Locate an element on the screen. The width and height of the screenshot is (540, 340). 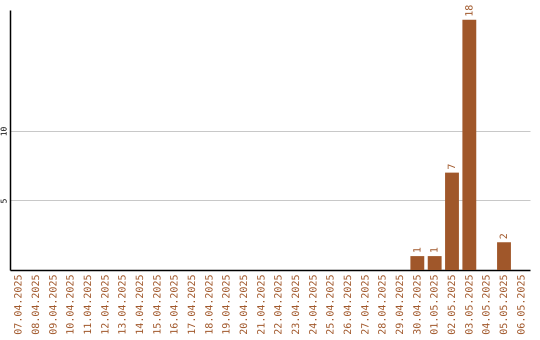
x-tick-label: 08.04.2025 is located at coordinates (36, 304).